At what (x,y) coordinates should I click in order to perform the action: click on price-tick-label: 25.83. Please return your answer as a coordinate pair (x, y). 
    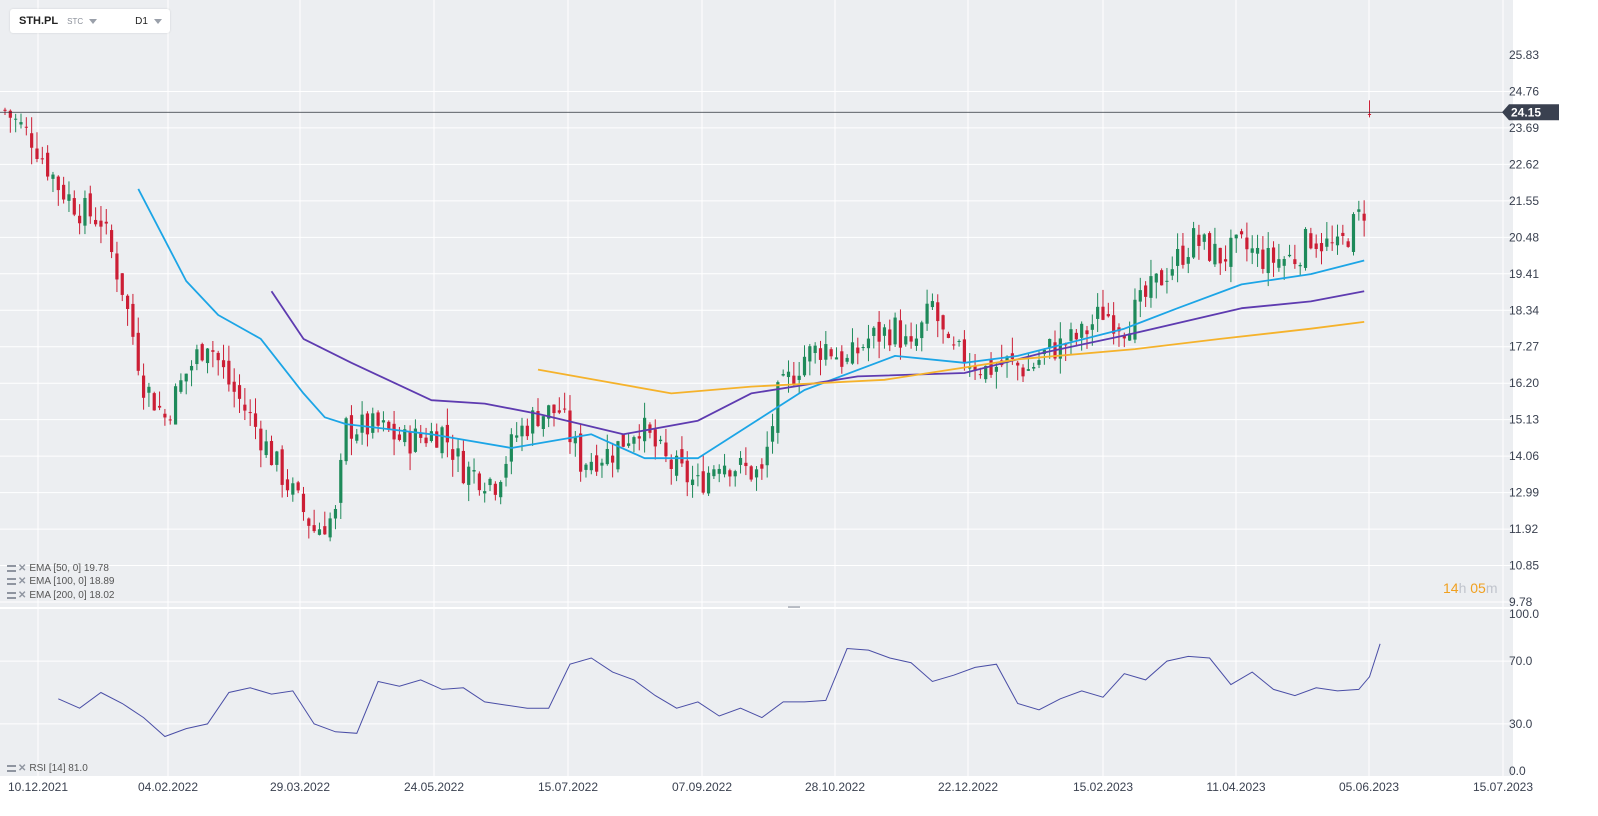
    Looking at the image, I should click on (1524, 55).